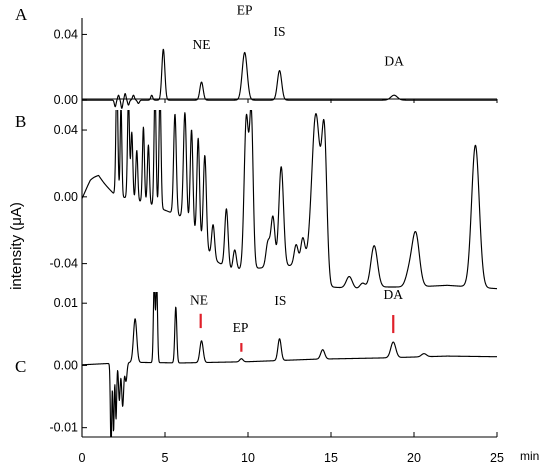  Describe the element at coordinates (66, 197) in the screenshot. I see `panel-B-y-tick-label: 0.00` at that location.